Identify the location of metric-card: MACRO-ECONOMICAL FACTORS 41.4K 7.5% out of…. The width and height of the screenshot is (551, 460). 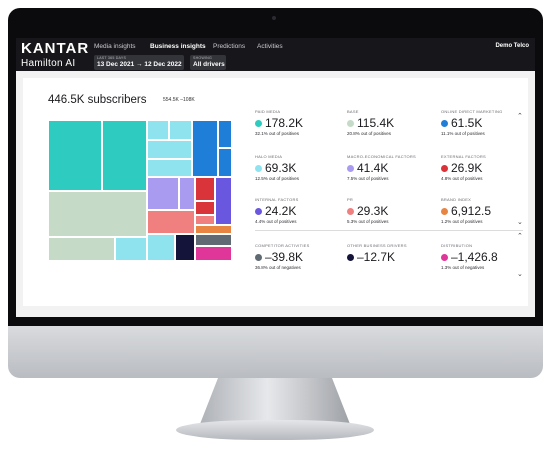
(387, 167).